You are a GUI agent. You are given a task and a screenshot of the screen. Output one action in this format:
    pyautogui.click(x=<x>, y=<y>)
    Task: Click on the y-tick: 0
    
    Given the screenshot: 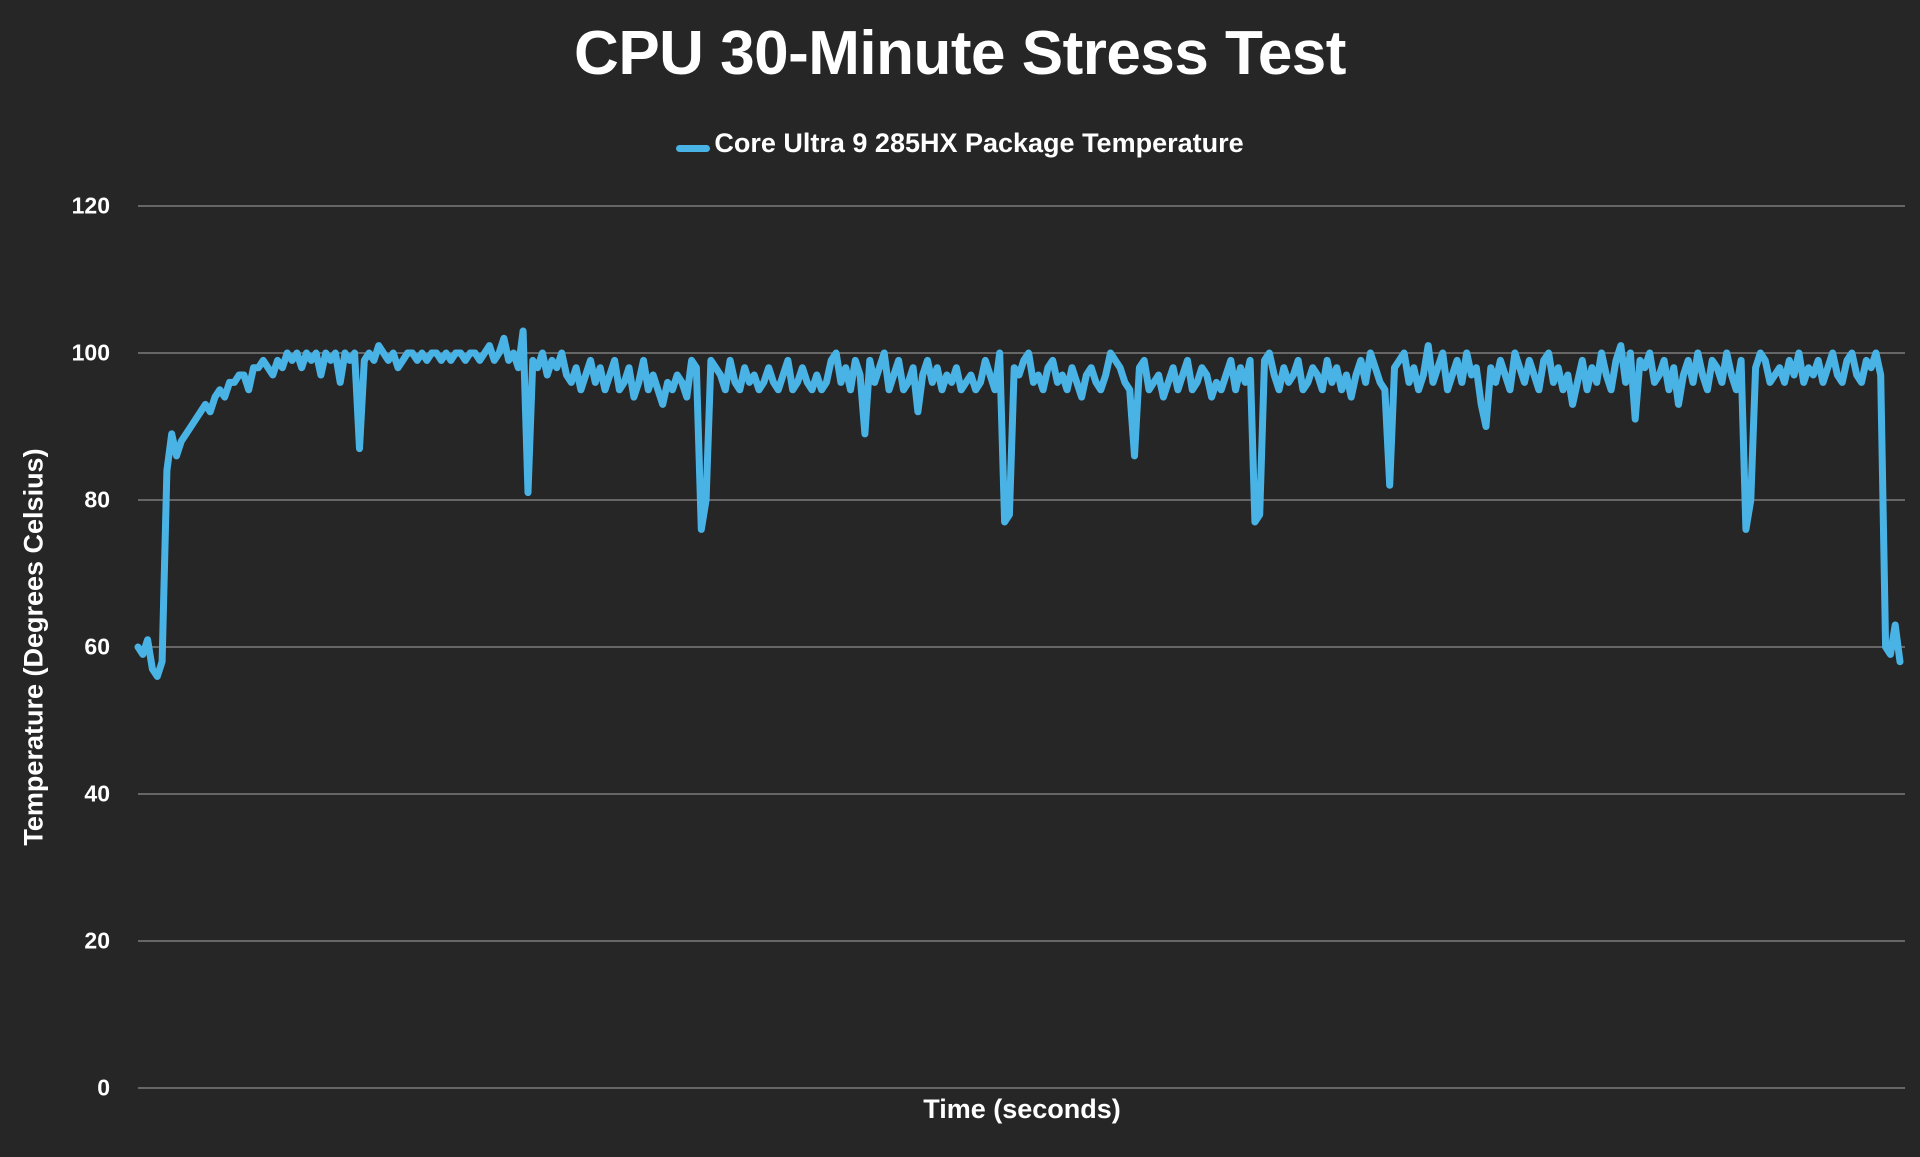 What is the action you would take?
    pyautogui.click(x=103, y=1087)
    